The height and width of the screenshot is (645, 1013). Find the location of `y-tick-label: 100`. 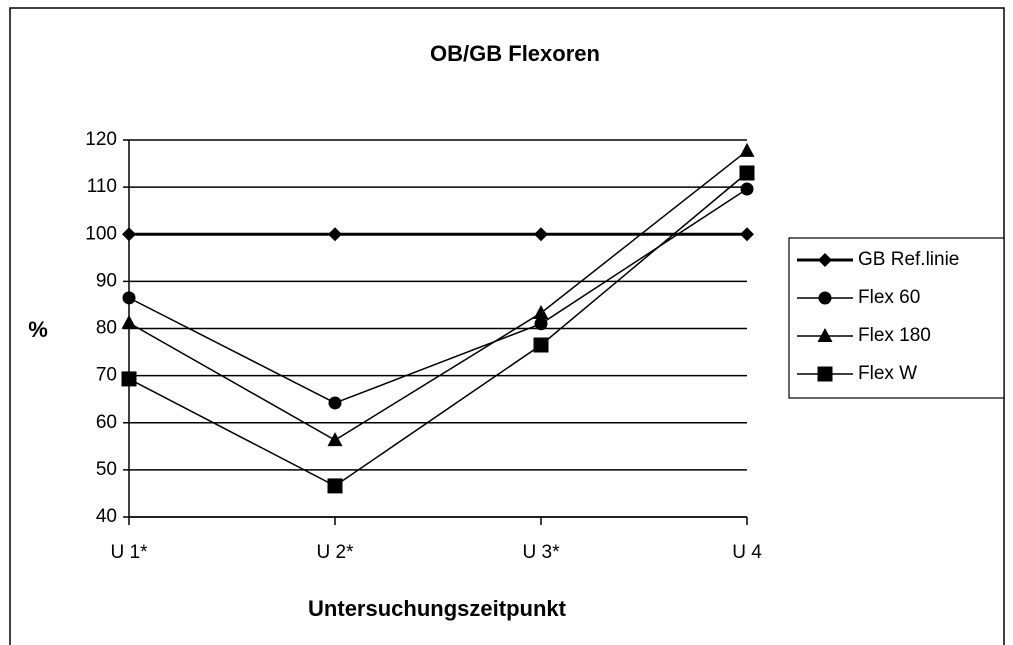

y-tick-label: 100 is located at coordinates (101, 233).